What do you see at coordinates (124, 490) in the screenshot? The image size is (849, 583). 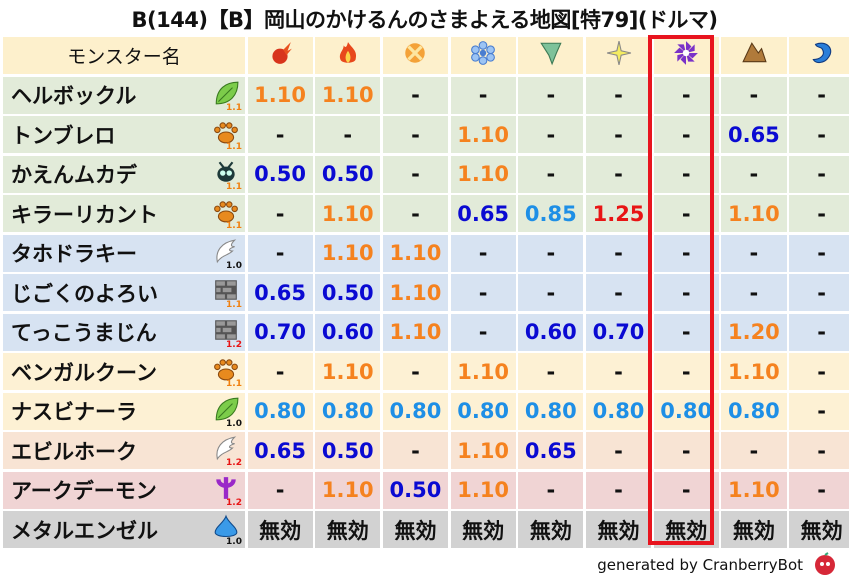 I see `monster-name-cell: アークデーモン 1.2` at bounding box center [124, 490].